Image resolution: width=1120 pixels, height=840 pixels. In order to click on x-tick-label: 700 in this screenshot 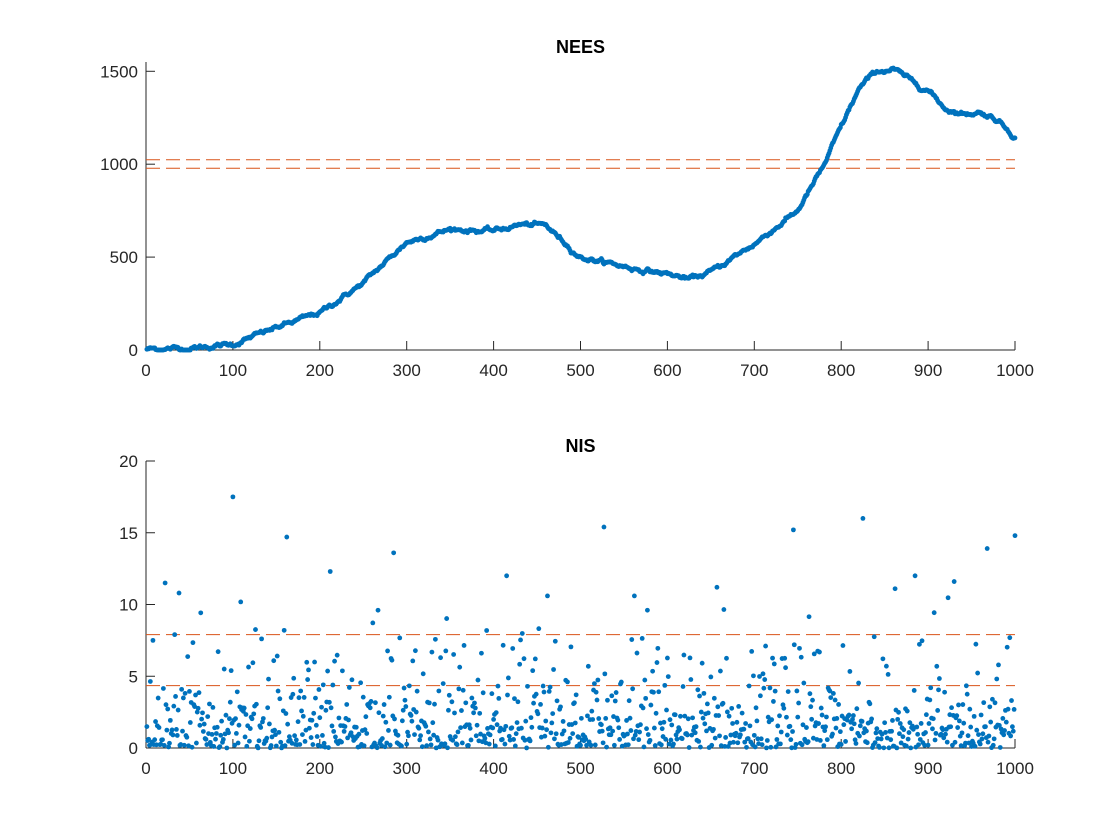, I will do `click(754, 370)`.